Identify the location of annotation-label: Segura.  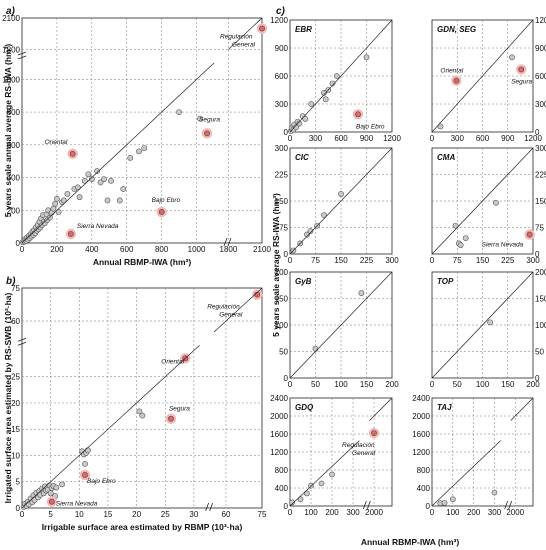
(209, 119).